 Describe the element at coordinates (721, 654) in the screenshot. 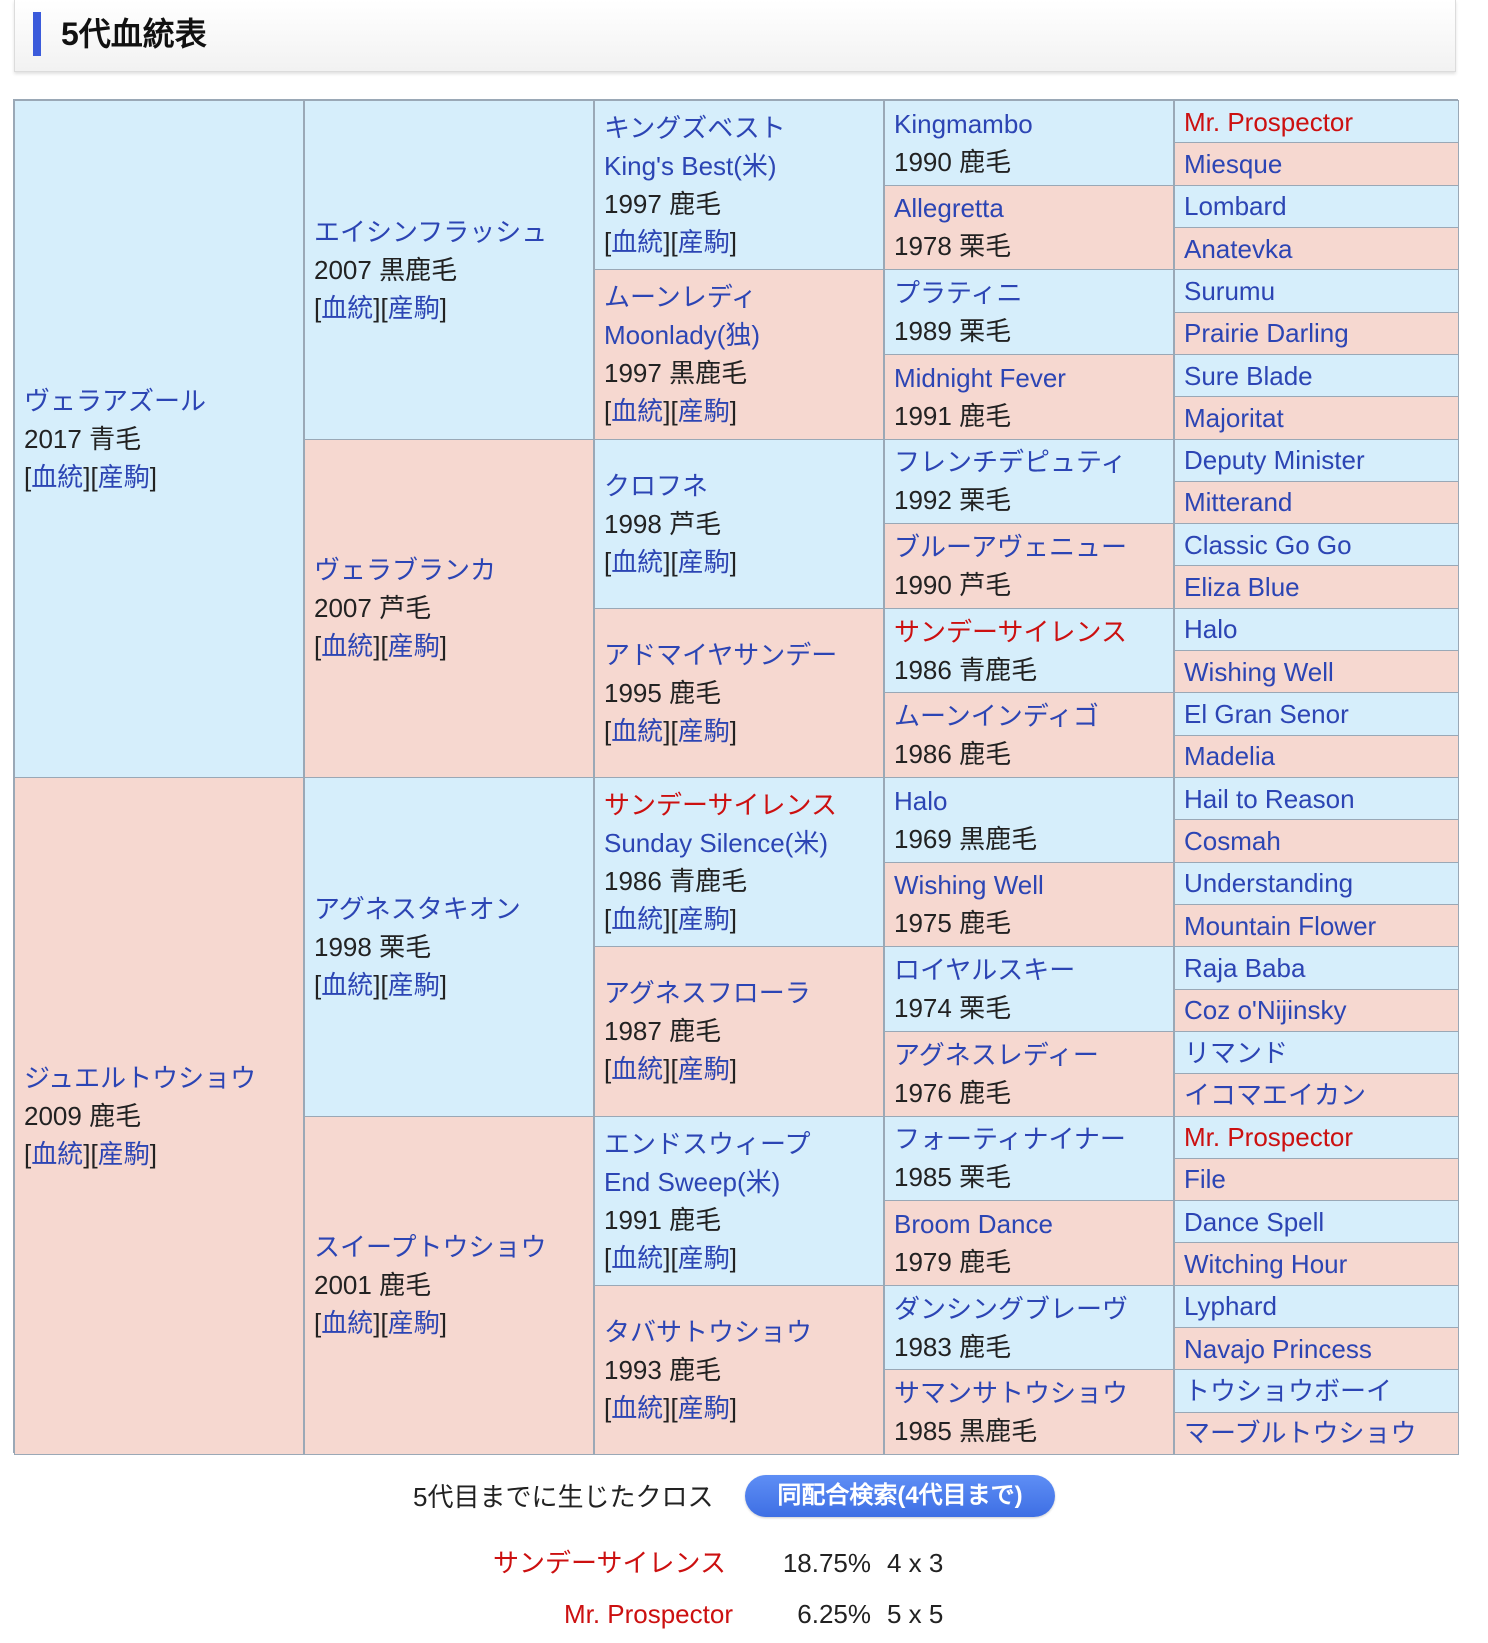

I see `horse-name-link: アドマイヤサンデー` at that location.